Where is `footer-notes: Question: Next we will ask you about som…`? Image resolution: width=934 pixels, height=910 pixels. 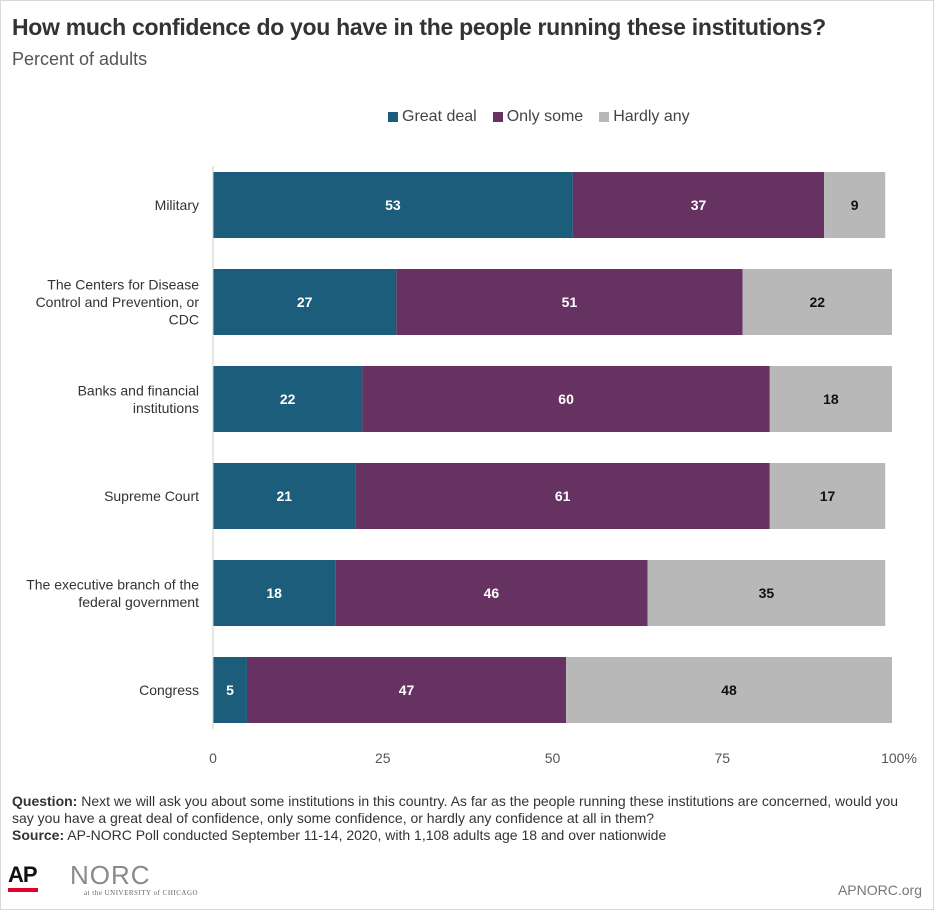
footer-notes: Question: Next we will ask you about som… is located at coordinates (464, 818).